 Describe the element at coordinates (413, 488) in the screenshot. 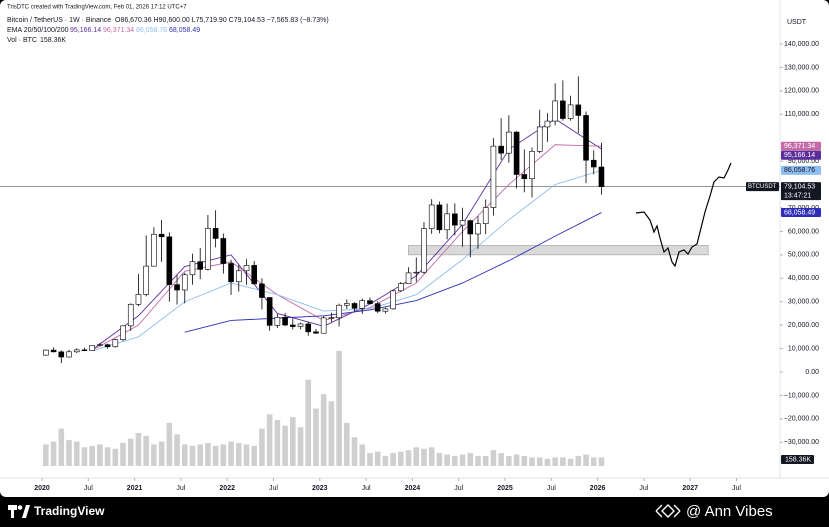

I see `x-tick-label: 2024` at that location.